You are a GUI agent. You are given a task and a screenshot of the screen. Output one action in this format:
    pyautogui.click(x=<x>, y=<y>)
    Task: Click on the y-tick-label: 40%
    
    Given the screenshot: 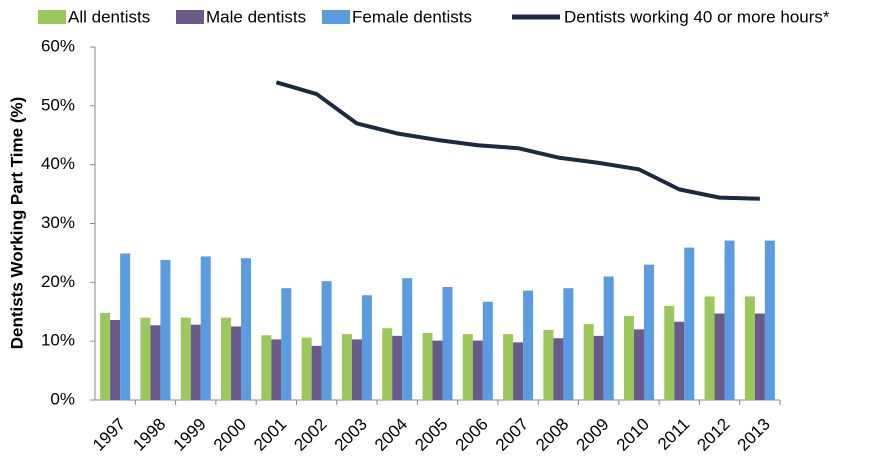 What is the action you would take?
    pyautogui.click(x=58, y=163)
    